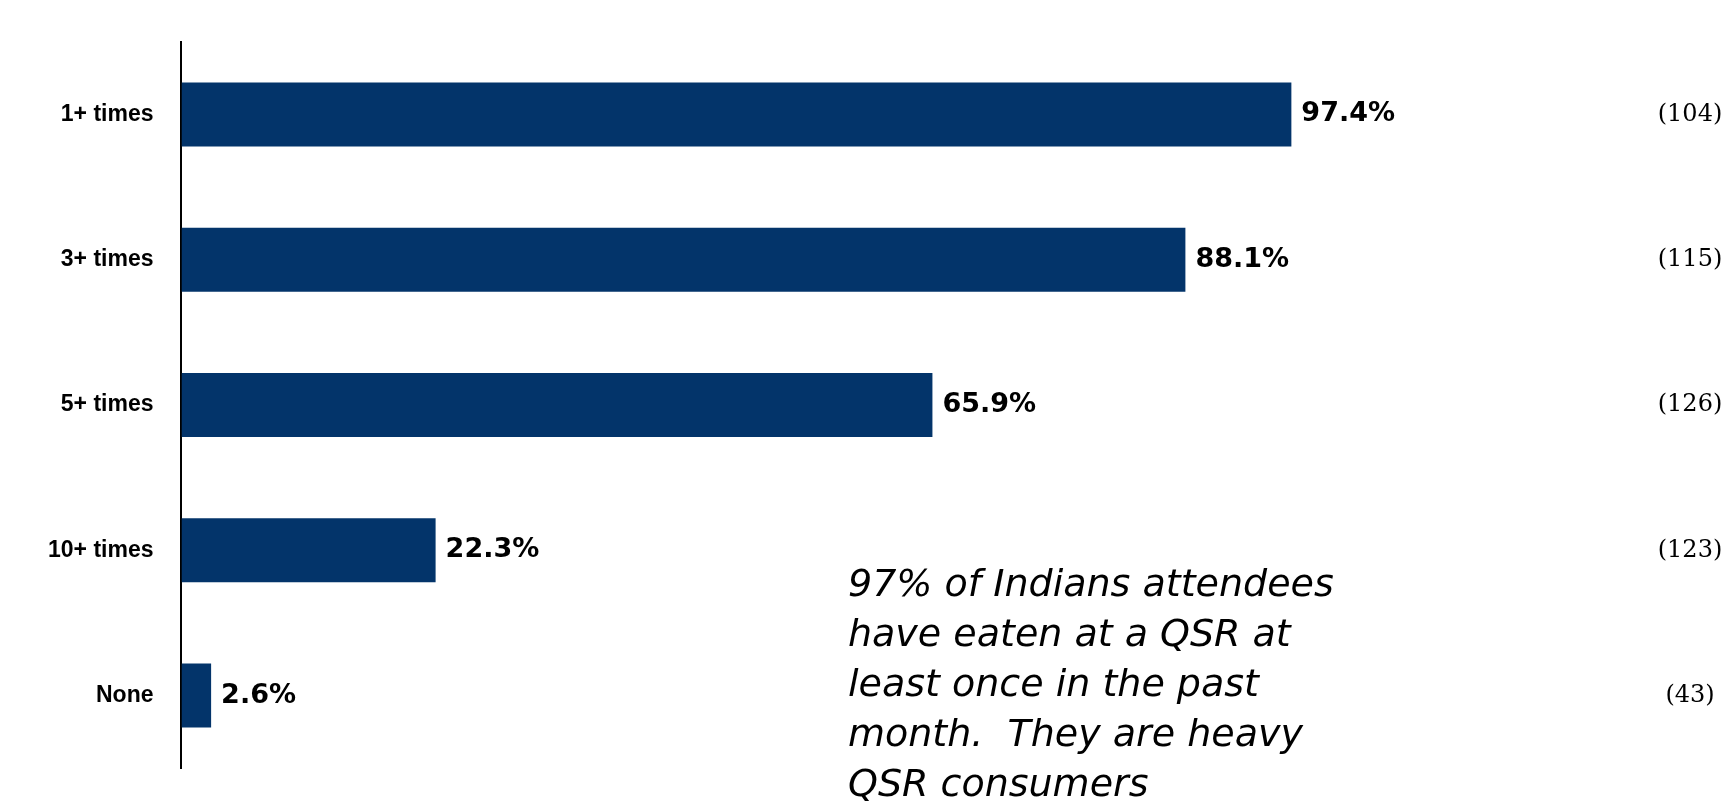  I want to click on data-label: 65.9%, so click(989, 403).